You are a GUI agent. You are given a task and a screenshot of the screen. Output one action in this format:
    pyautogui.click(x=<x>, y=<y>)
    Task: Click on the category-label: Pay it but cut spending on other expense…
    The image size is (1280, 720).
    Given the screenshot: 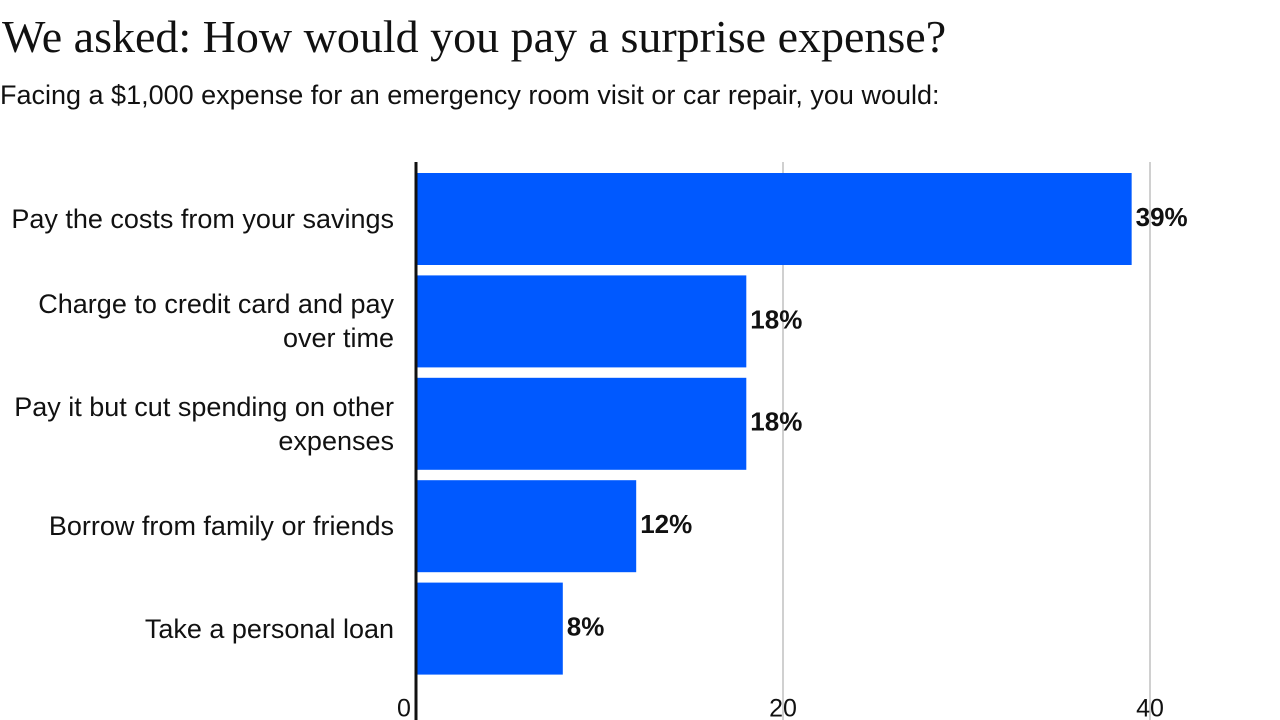 What is the action you would take?
    pyautogui.click(x=204, y=423)
    